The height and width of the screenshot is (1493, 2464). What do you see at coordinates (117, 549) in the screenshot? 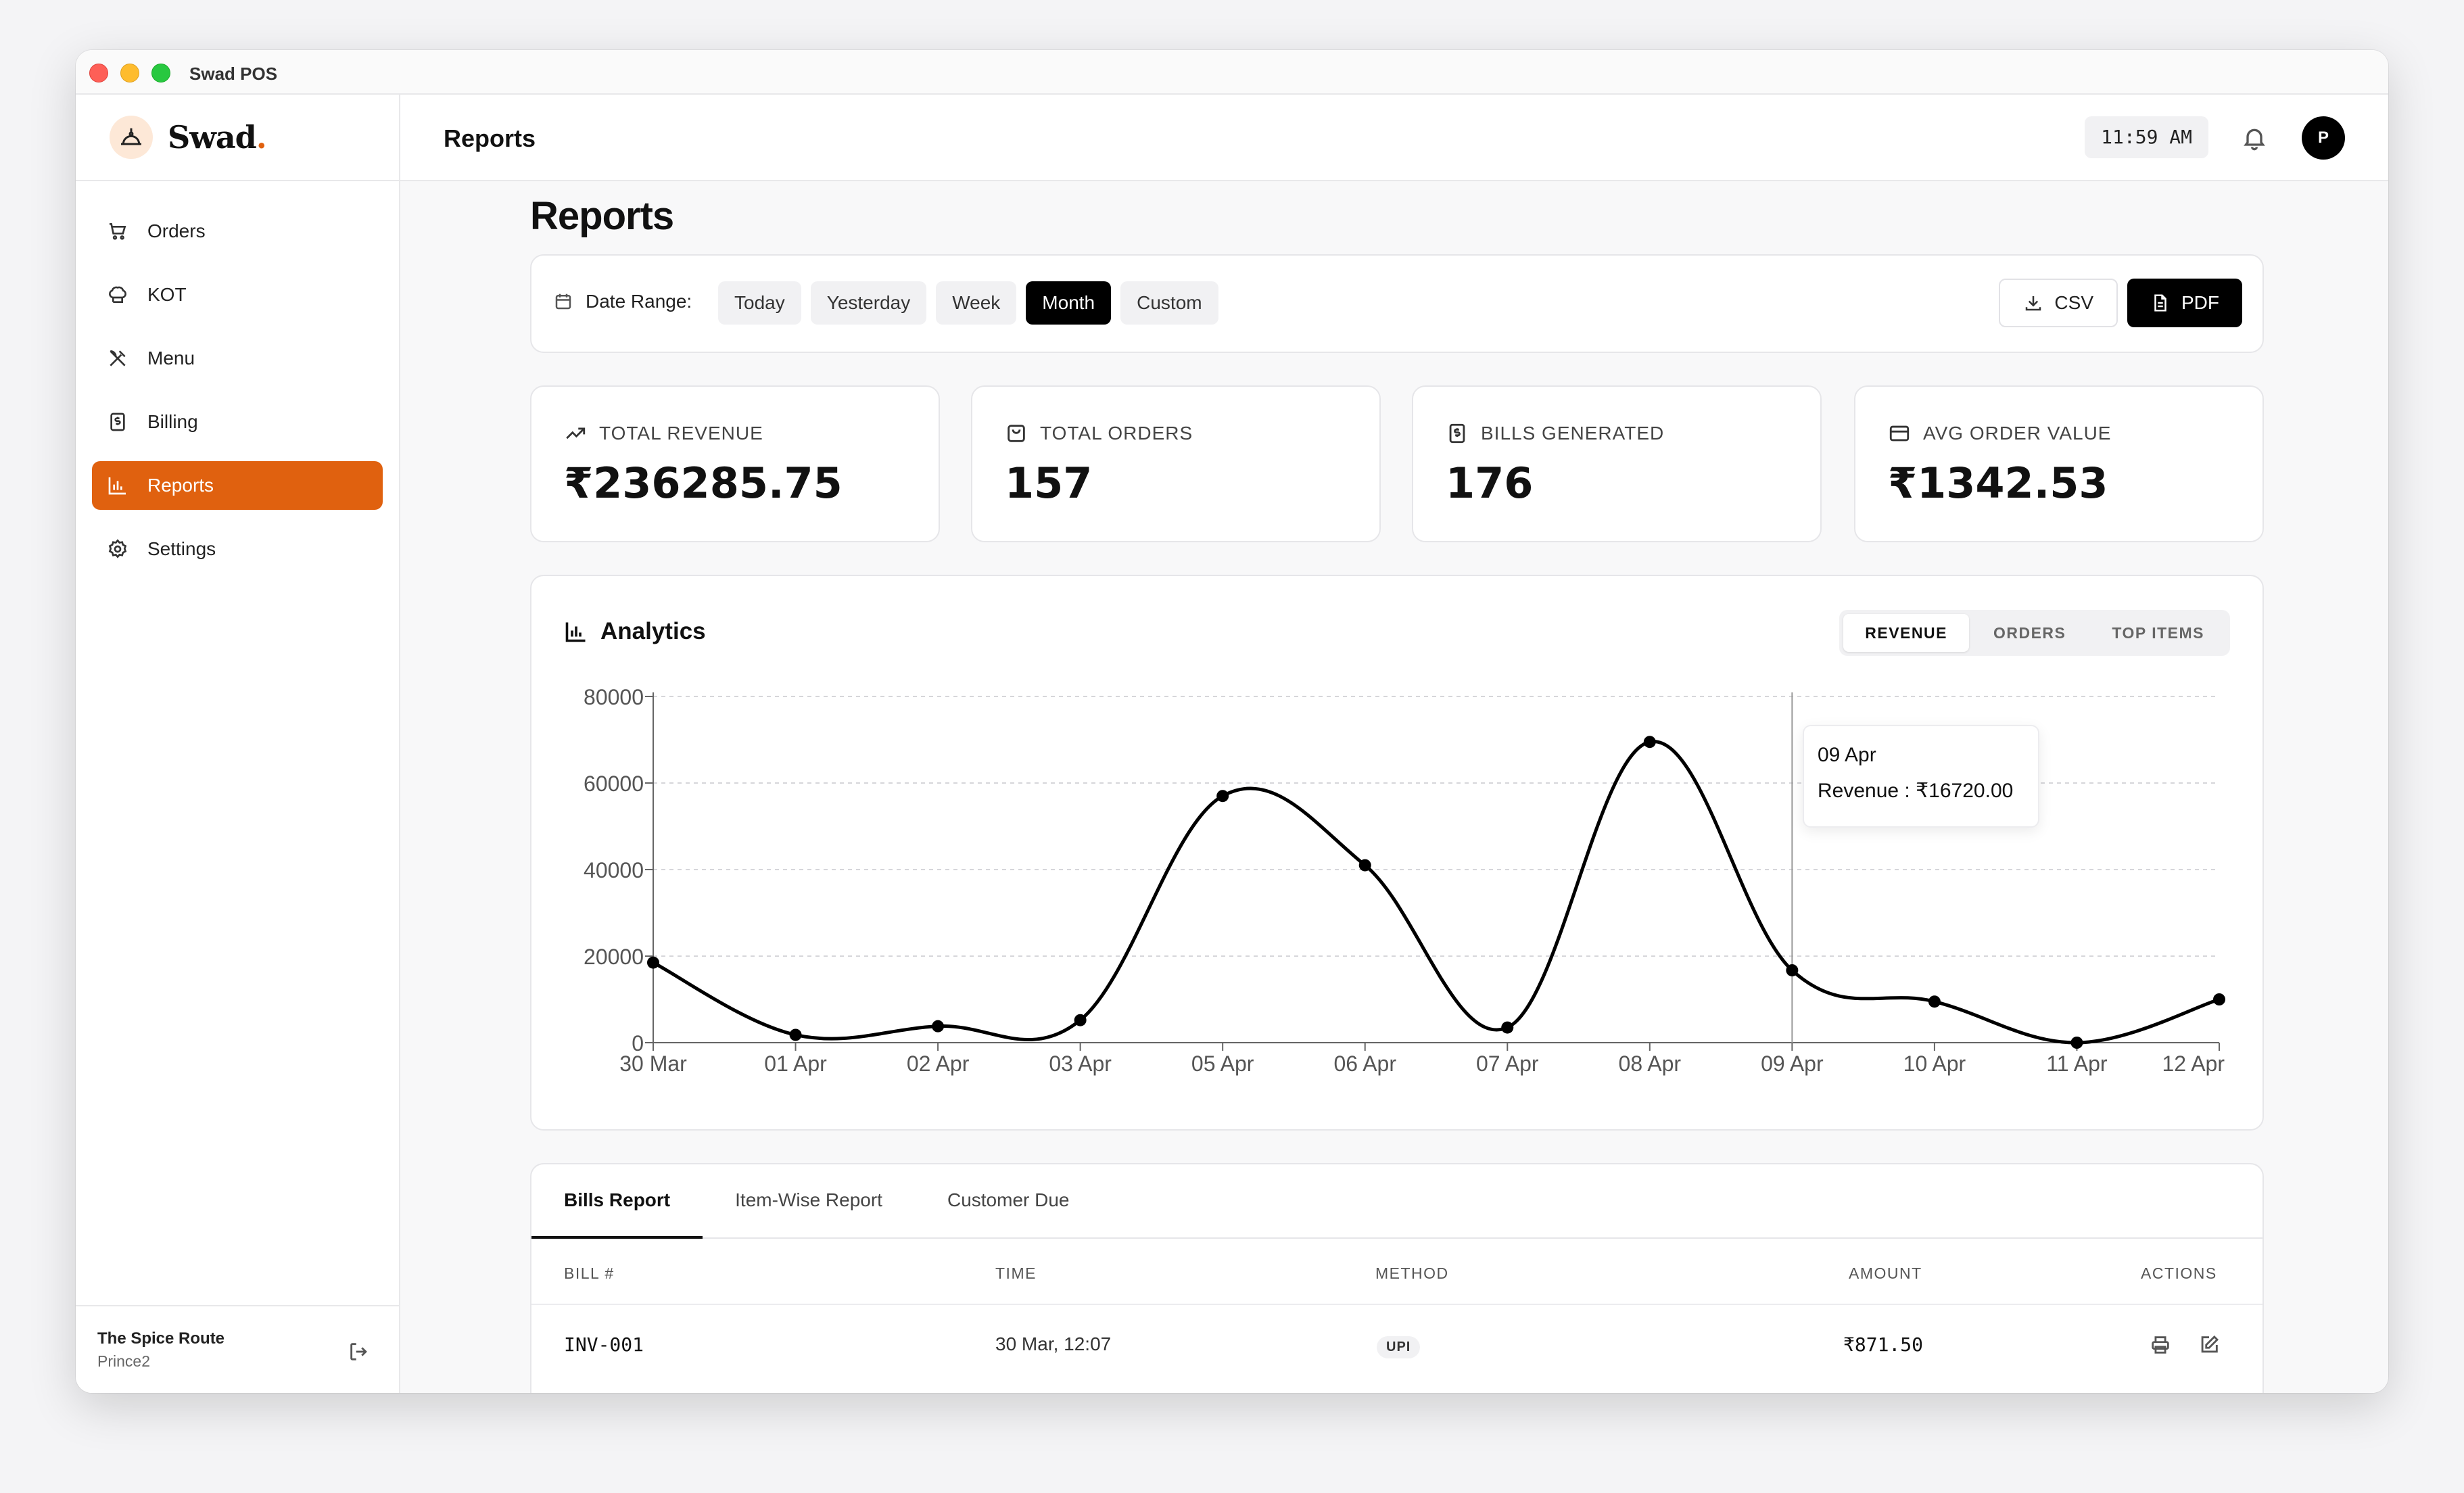
I see `gear-icon` at bounding box center [117, 549].